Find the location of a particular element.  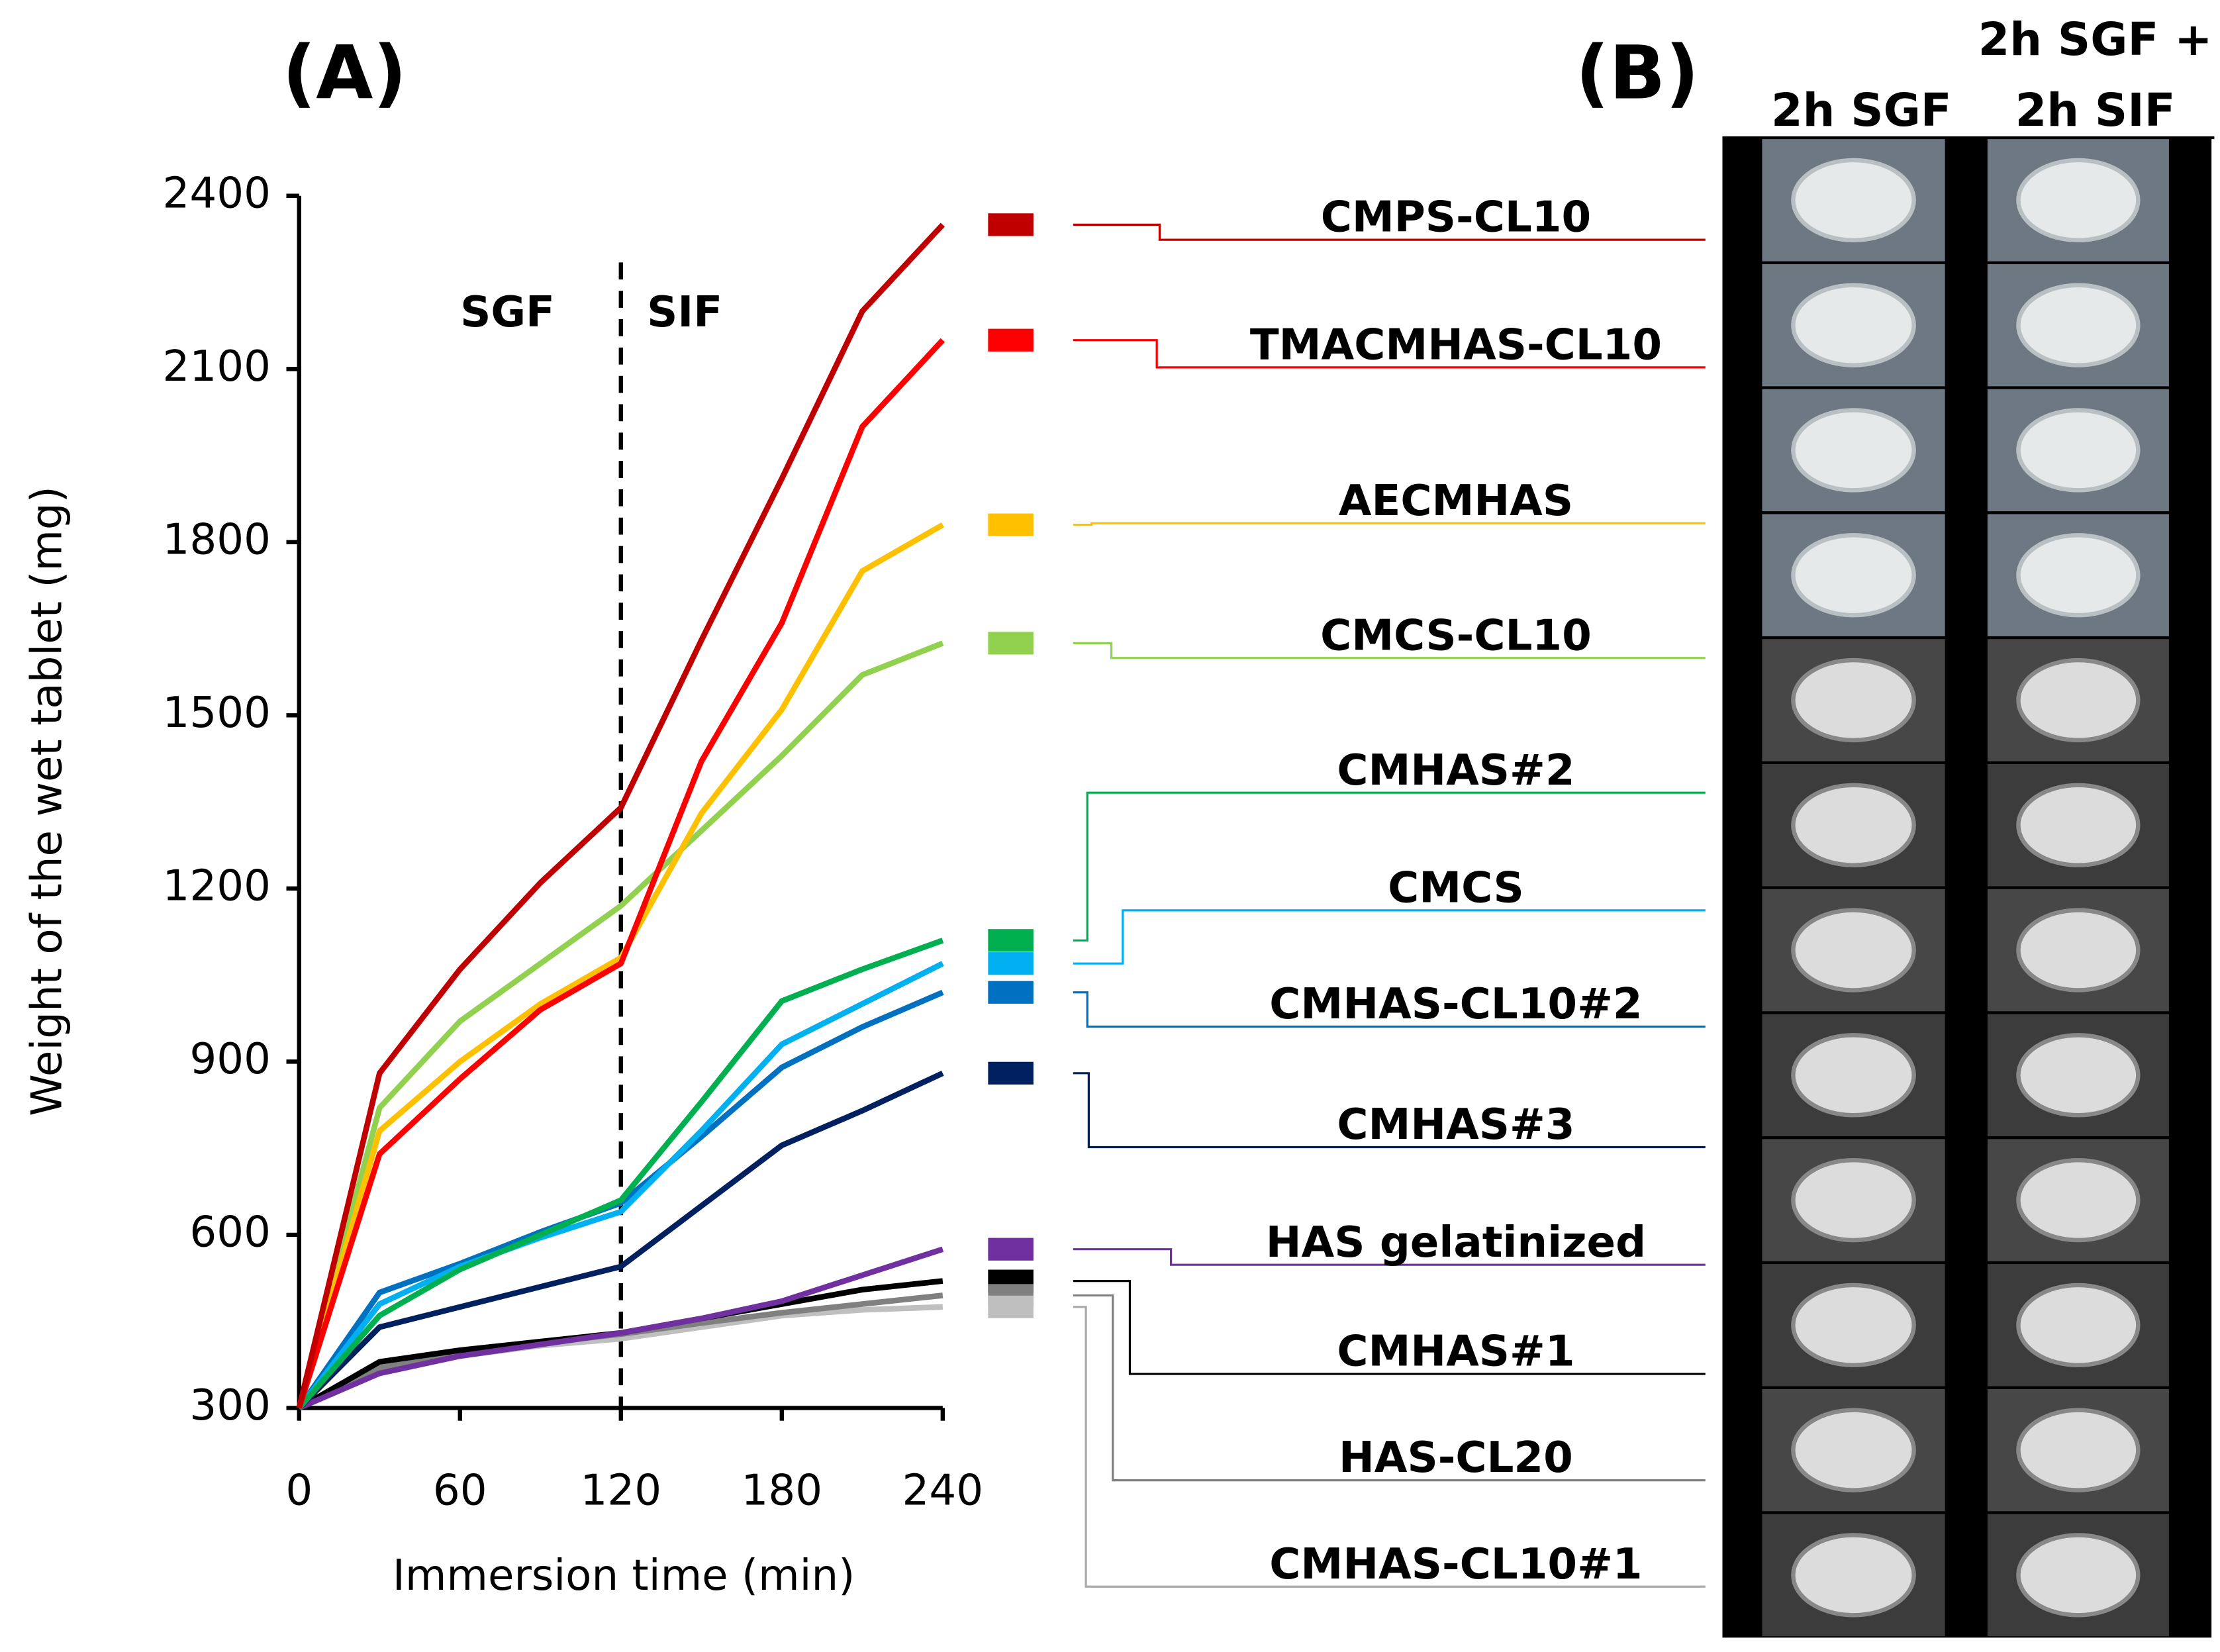

x-tick-label: 60 is located at coordinates (460, 1490).